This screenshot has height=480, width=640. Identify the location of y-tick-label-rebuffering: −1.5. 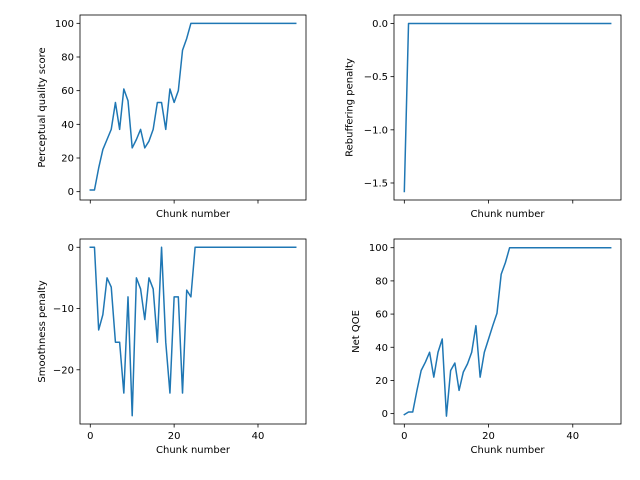
(376, 183).